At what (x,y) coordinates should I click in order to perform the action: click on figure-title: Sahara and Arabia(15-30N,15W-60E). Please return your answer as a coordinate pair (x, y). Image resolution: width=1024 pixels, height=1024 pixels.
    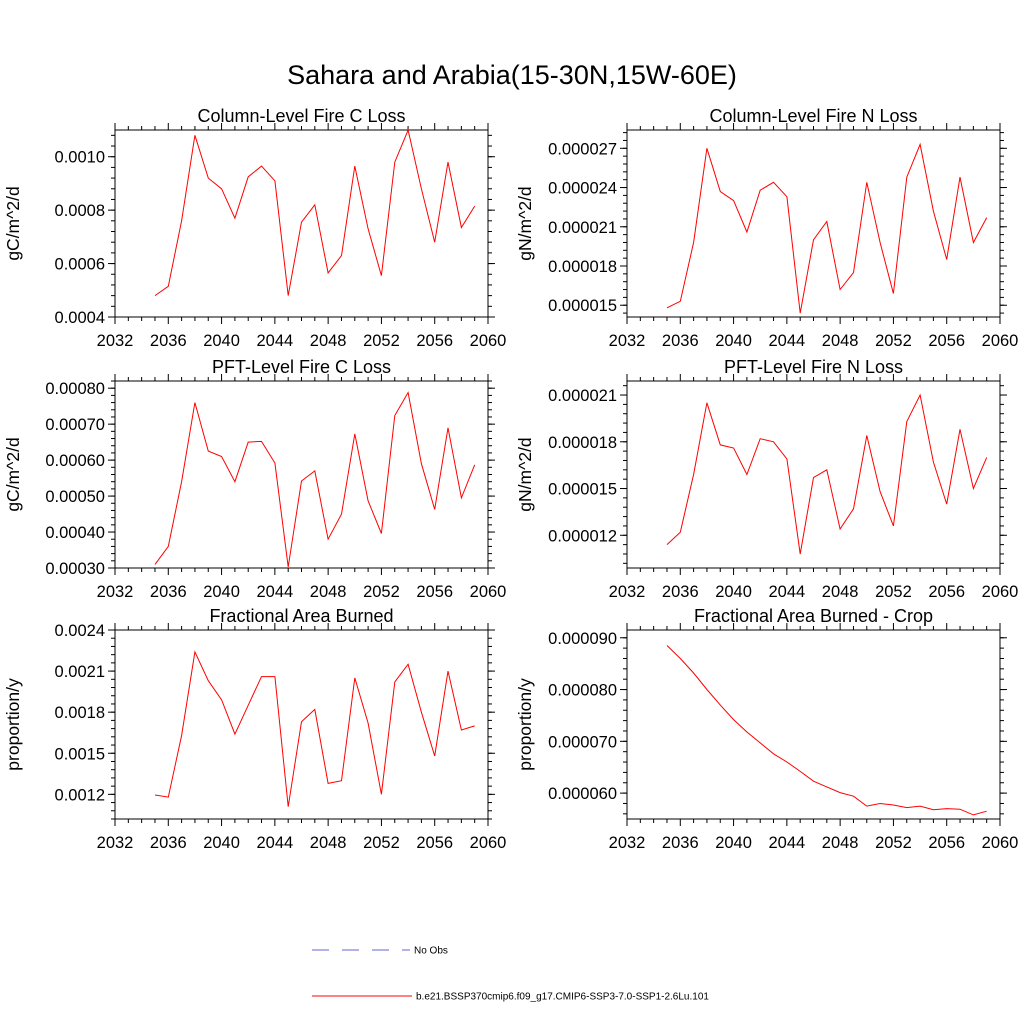
    Looking at the image, I should click on (512, 75).